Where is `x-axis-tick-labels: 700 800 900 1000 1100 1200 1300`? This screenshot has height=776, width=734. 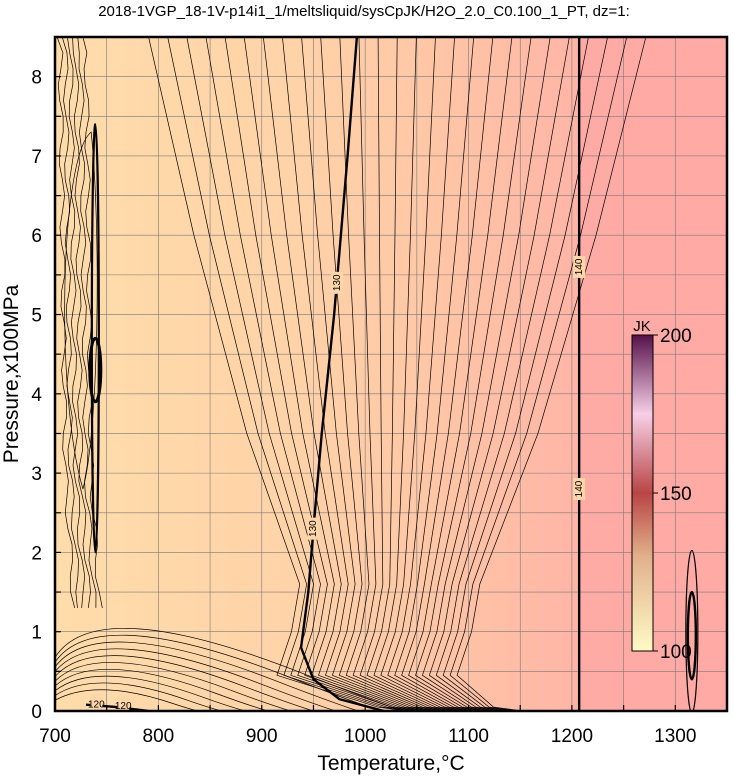
x-axis-tick-labels: 700 800 900 1000 1100 1200 1300 is located at coordinates (367, 736).